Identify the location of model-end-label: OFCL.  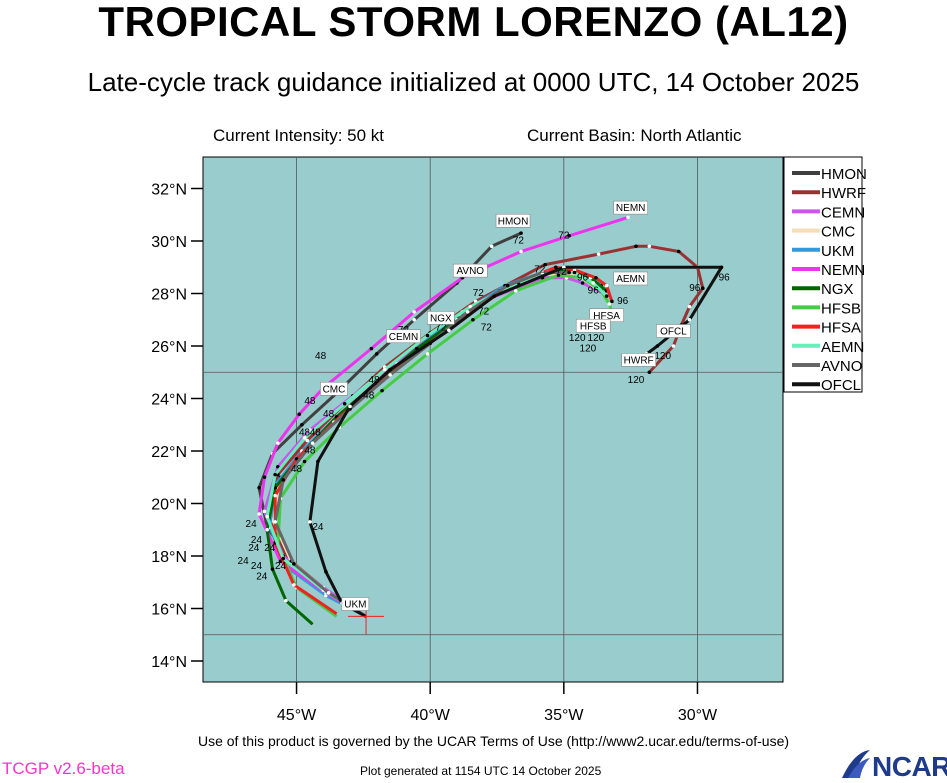
(673, 331).